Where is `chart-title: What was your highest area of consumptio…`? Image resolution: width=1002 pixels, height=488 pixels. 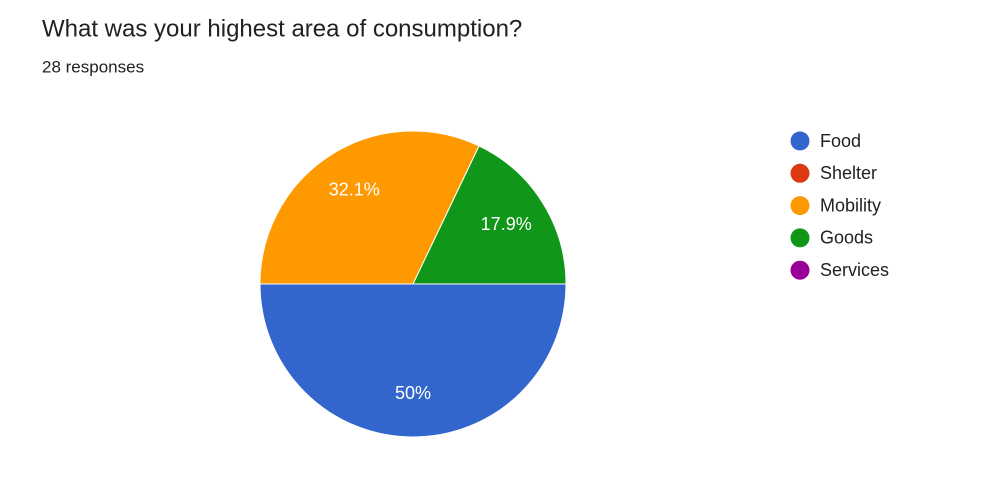
chart-title: What was your highest area of consumptio… is located at coordinates (282, 28).